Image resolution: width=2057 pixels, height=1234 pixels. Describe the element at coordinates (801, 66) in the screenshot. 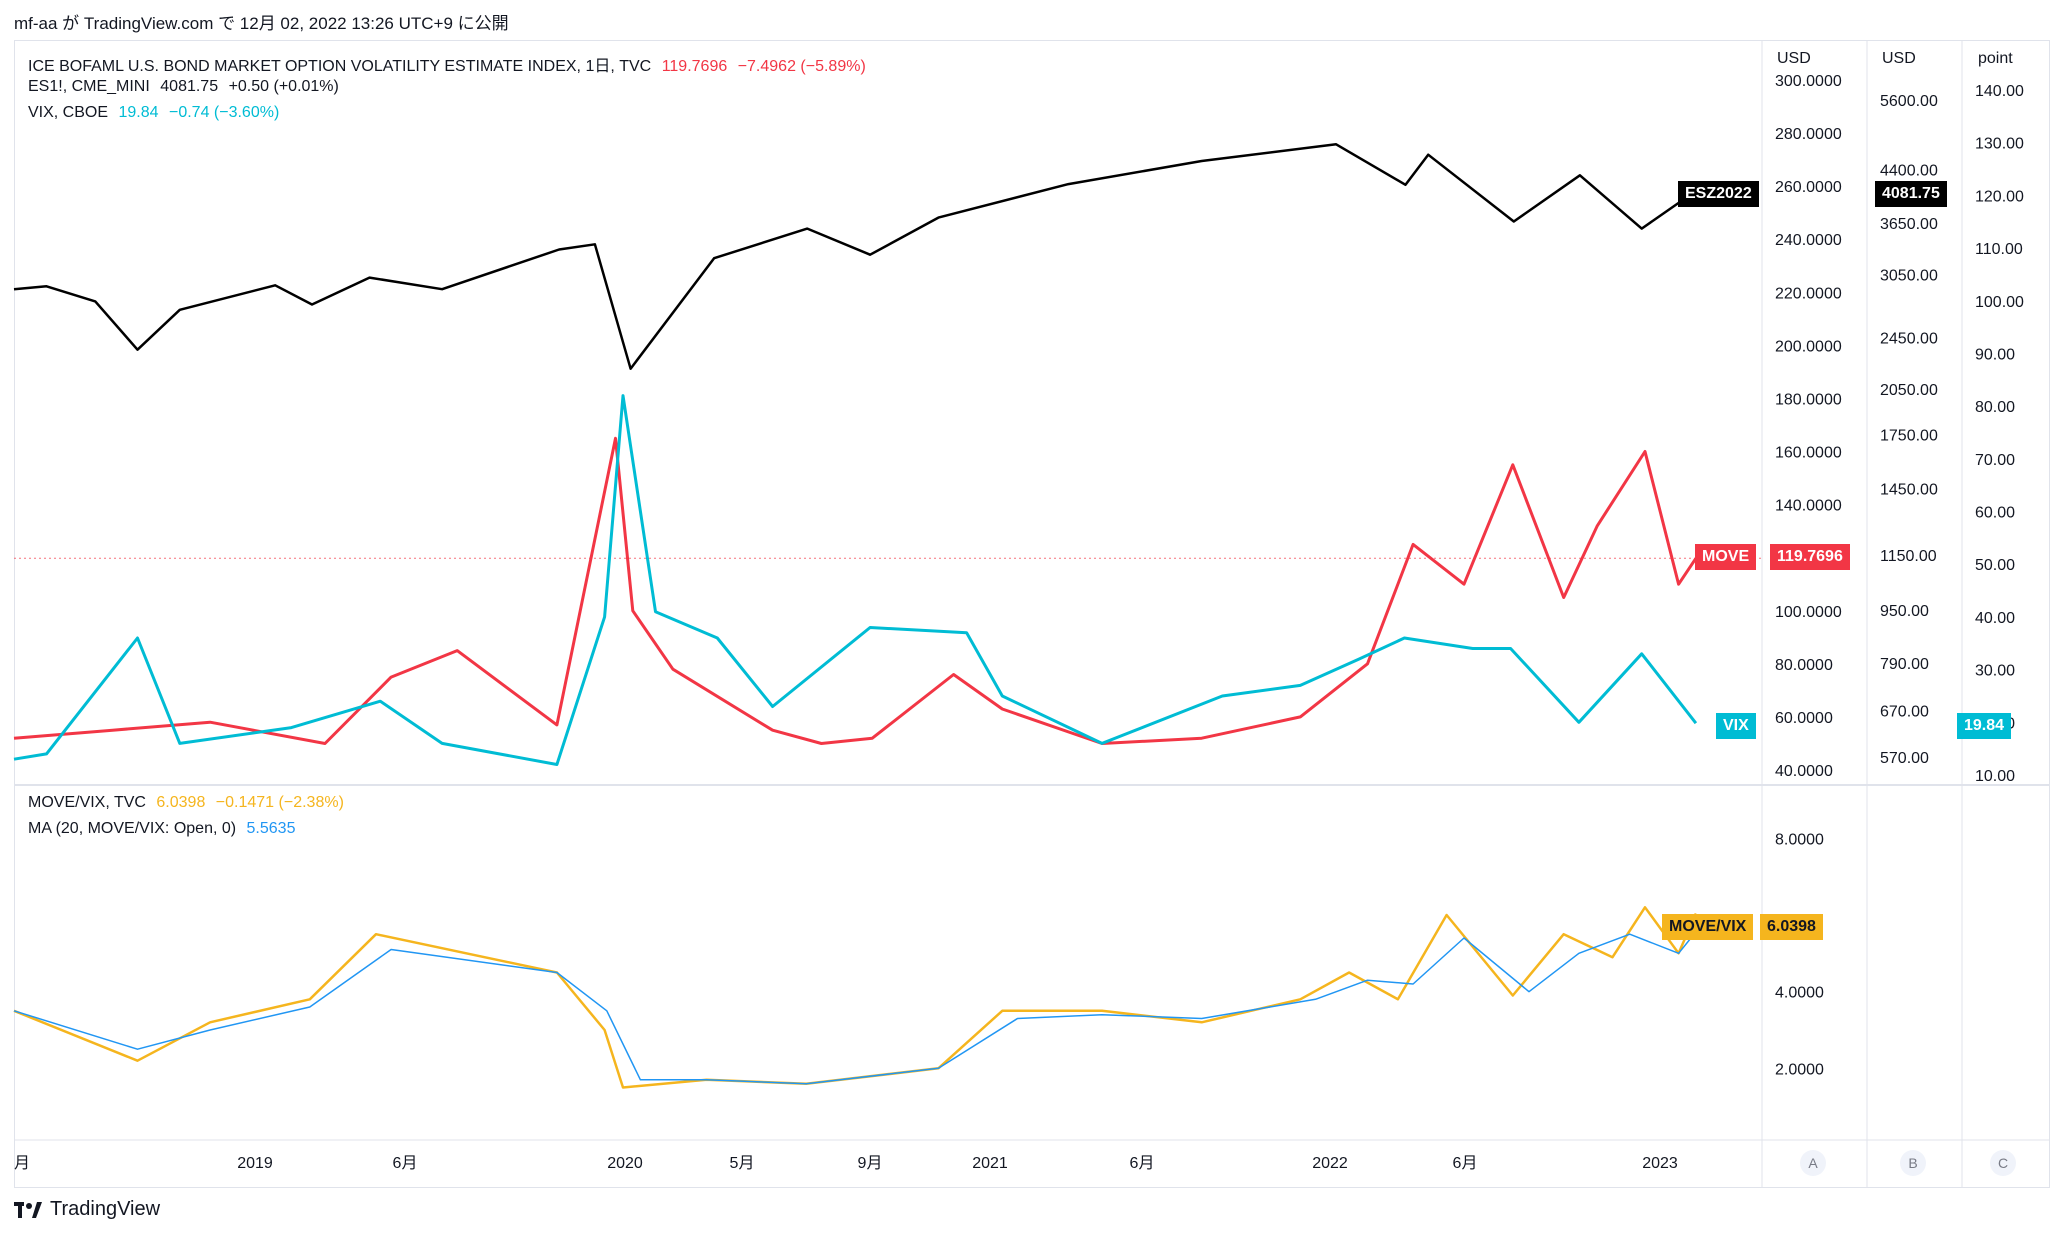

I see `legend-change: −7.4962 (−5.89%)` at that location.